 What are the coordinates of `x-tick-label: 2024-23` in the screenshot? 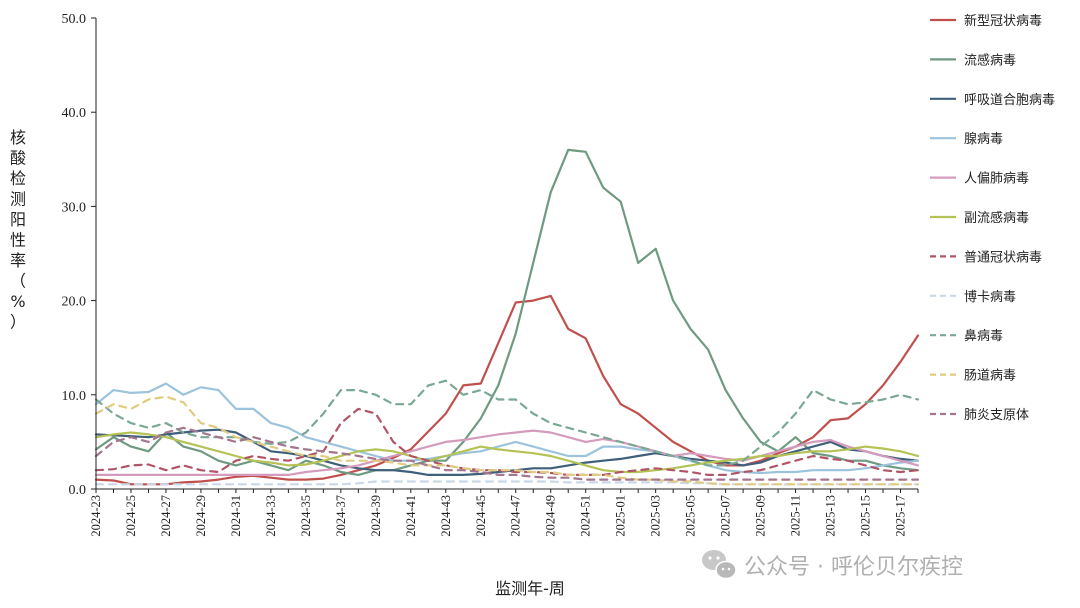 It's located at (96, 516).